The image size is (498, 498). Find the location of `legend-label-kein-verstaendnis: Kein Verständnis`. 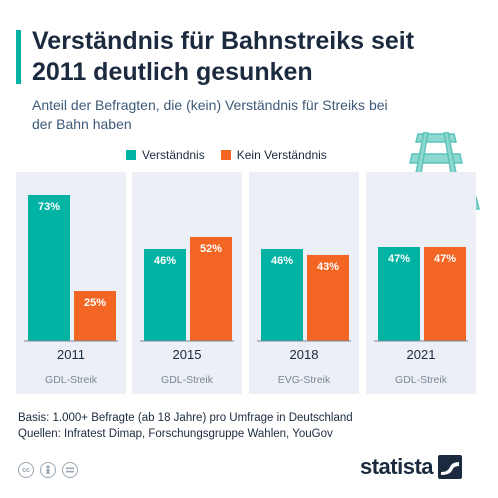

legend-label-kein-verstaendnis: Kein Verständnis is located at coordinates (281, 155).